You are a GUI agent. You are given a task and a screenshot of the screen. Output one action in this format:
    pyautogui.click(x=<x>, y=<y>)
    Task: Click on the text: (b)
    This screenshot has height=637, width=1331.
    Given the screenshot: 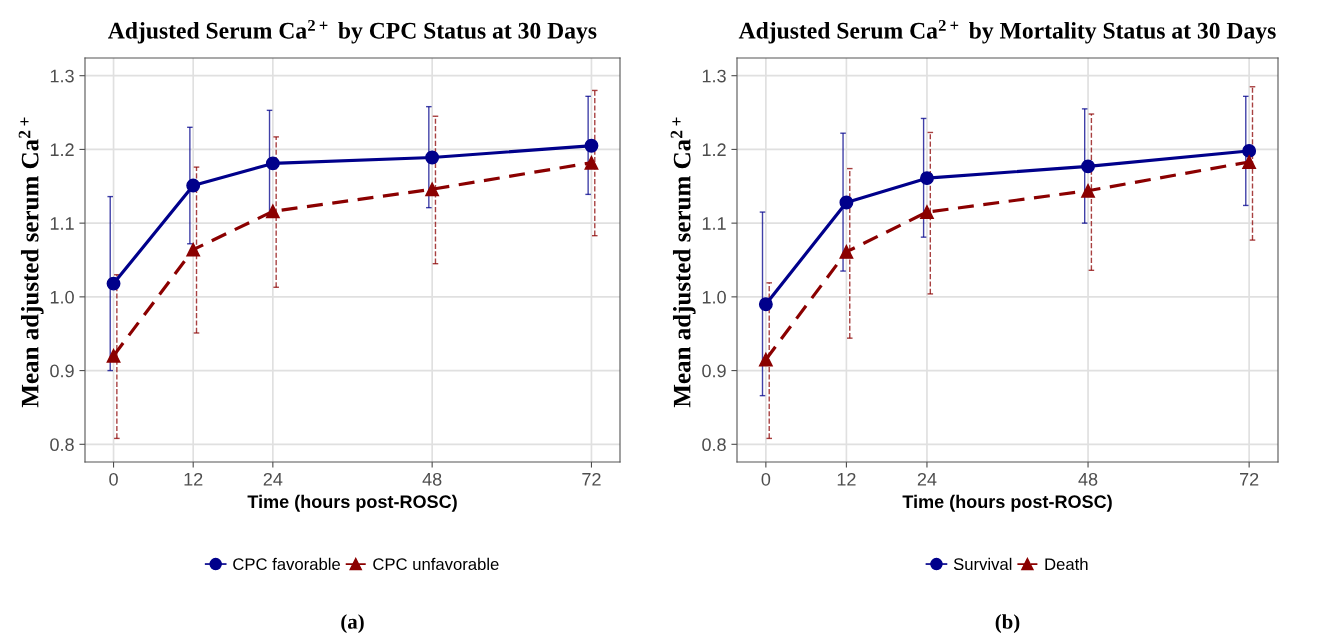 What is the action you would take?
    pyautogui.click(x=1007, y=624)
    